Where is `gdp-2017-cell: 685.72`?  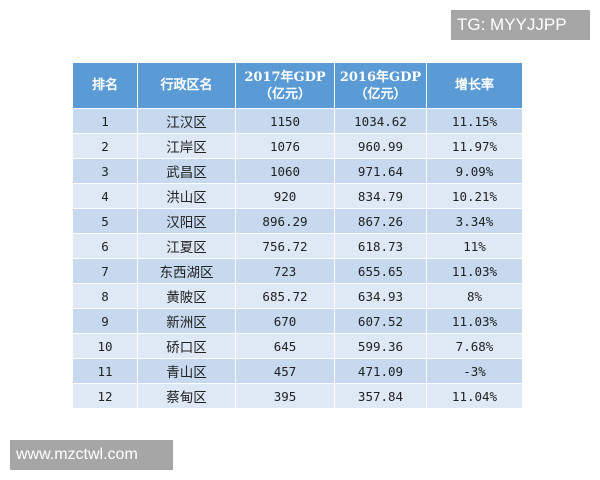
gdp-2017-cell: 685.72 is located at coordinates (285, 296).